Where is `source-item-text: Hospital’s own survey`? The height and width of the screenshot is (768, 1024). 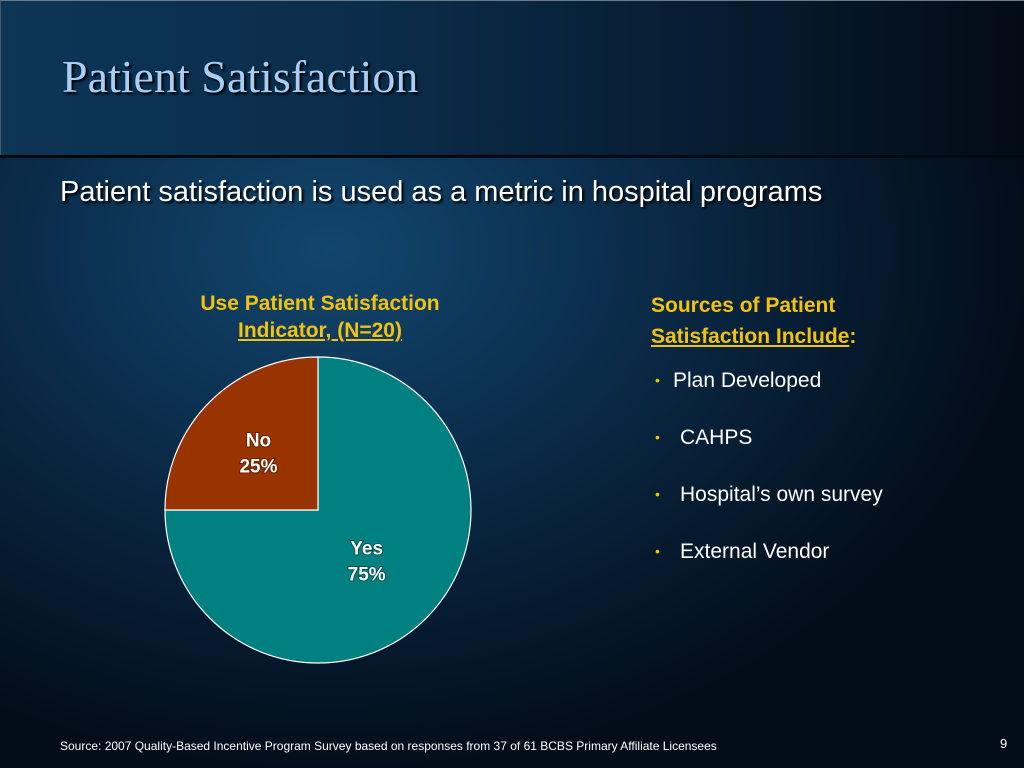
source-item-text: Hospital’s own survey is located at coordinates (781, 494).